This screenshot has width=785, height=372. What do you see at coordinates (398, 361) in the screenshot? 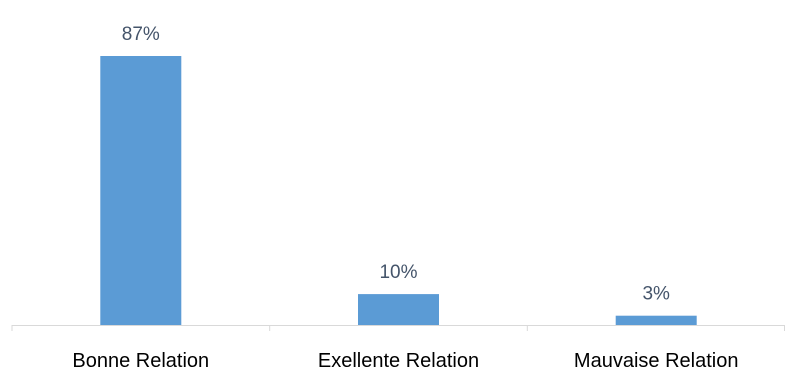
I see `x-tick-label-exellente-relation: Exellente Relation` at bounding box center [398, 361].